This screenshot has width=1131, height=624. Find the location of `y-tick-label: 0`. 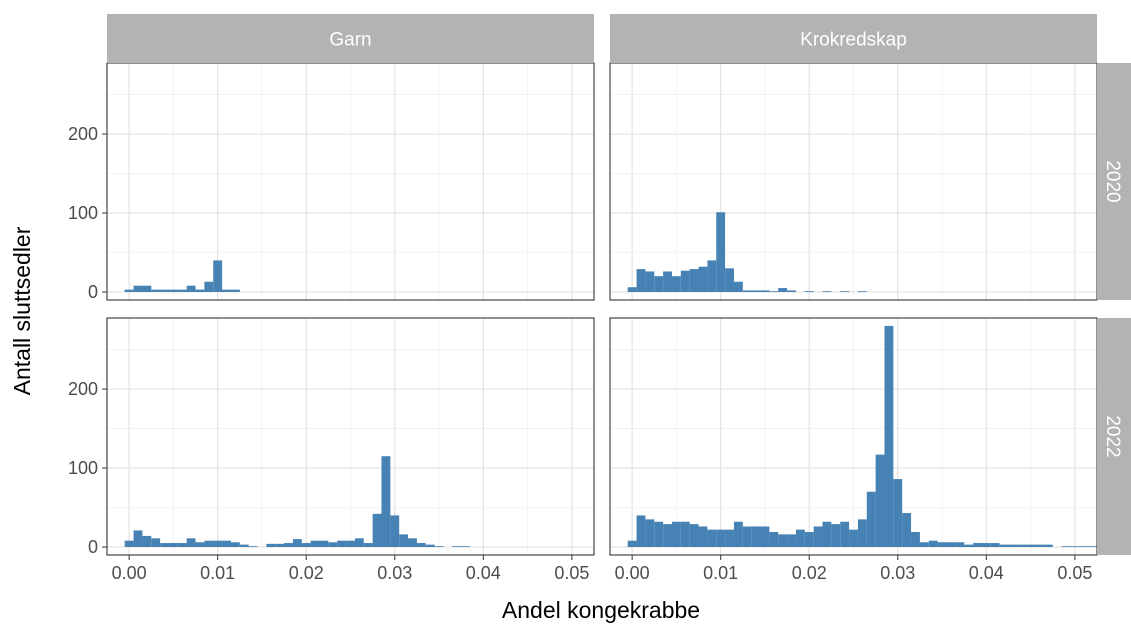

y-tick-label: 0 is located at coordinates (93, 547).